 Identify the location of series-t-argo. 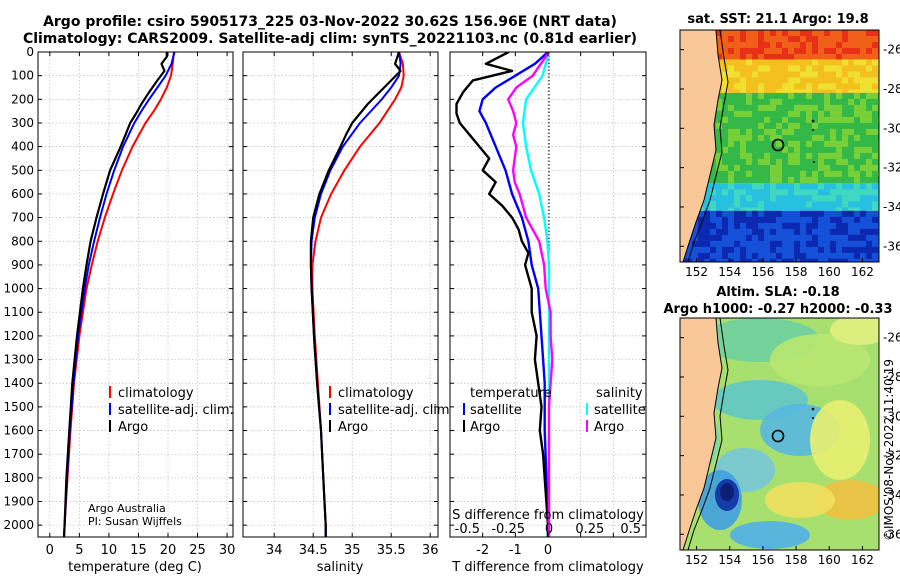
(502, 294).